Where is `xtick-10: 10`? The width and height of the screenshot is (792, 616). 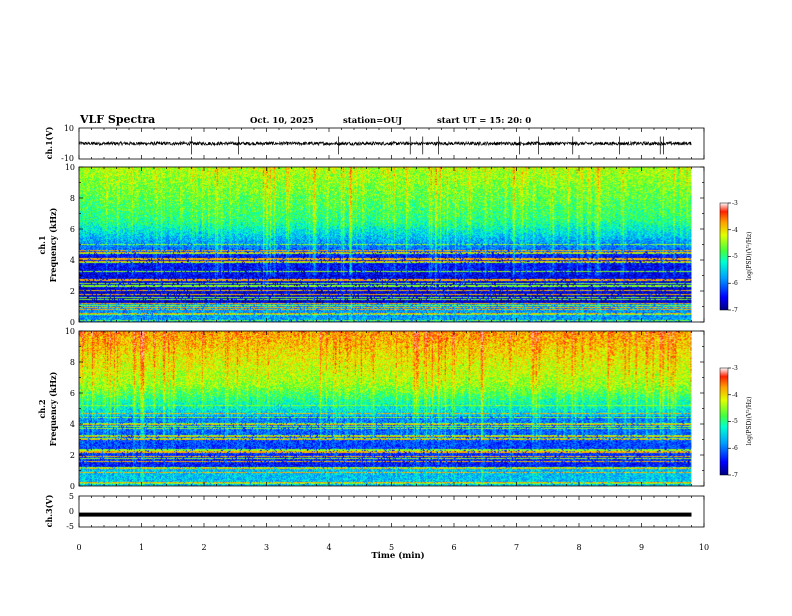
xtick-10: 10 is located at coordinates (704, 547).